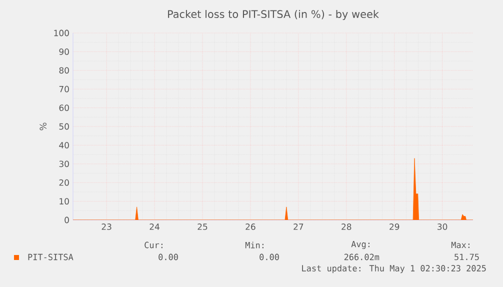 The height and width of the screenshot is (287, 503). I want to click on text: Last update: Thu May 1 02:30:23 2025, so click(394, 269).